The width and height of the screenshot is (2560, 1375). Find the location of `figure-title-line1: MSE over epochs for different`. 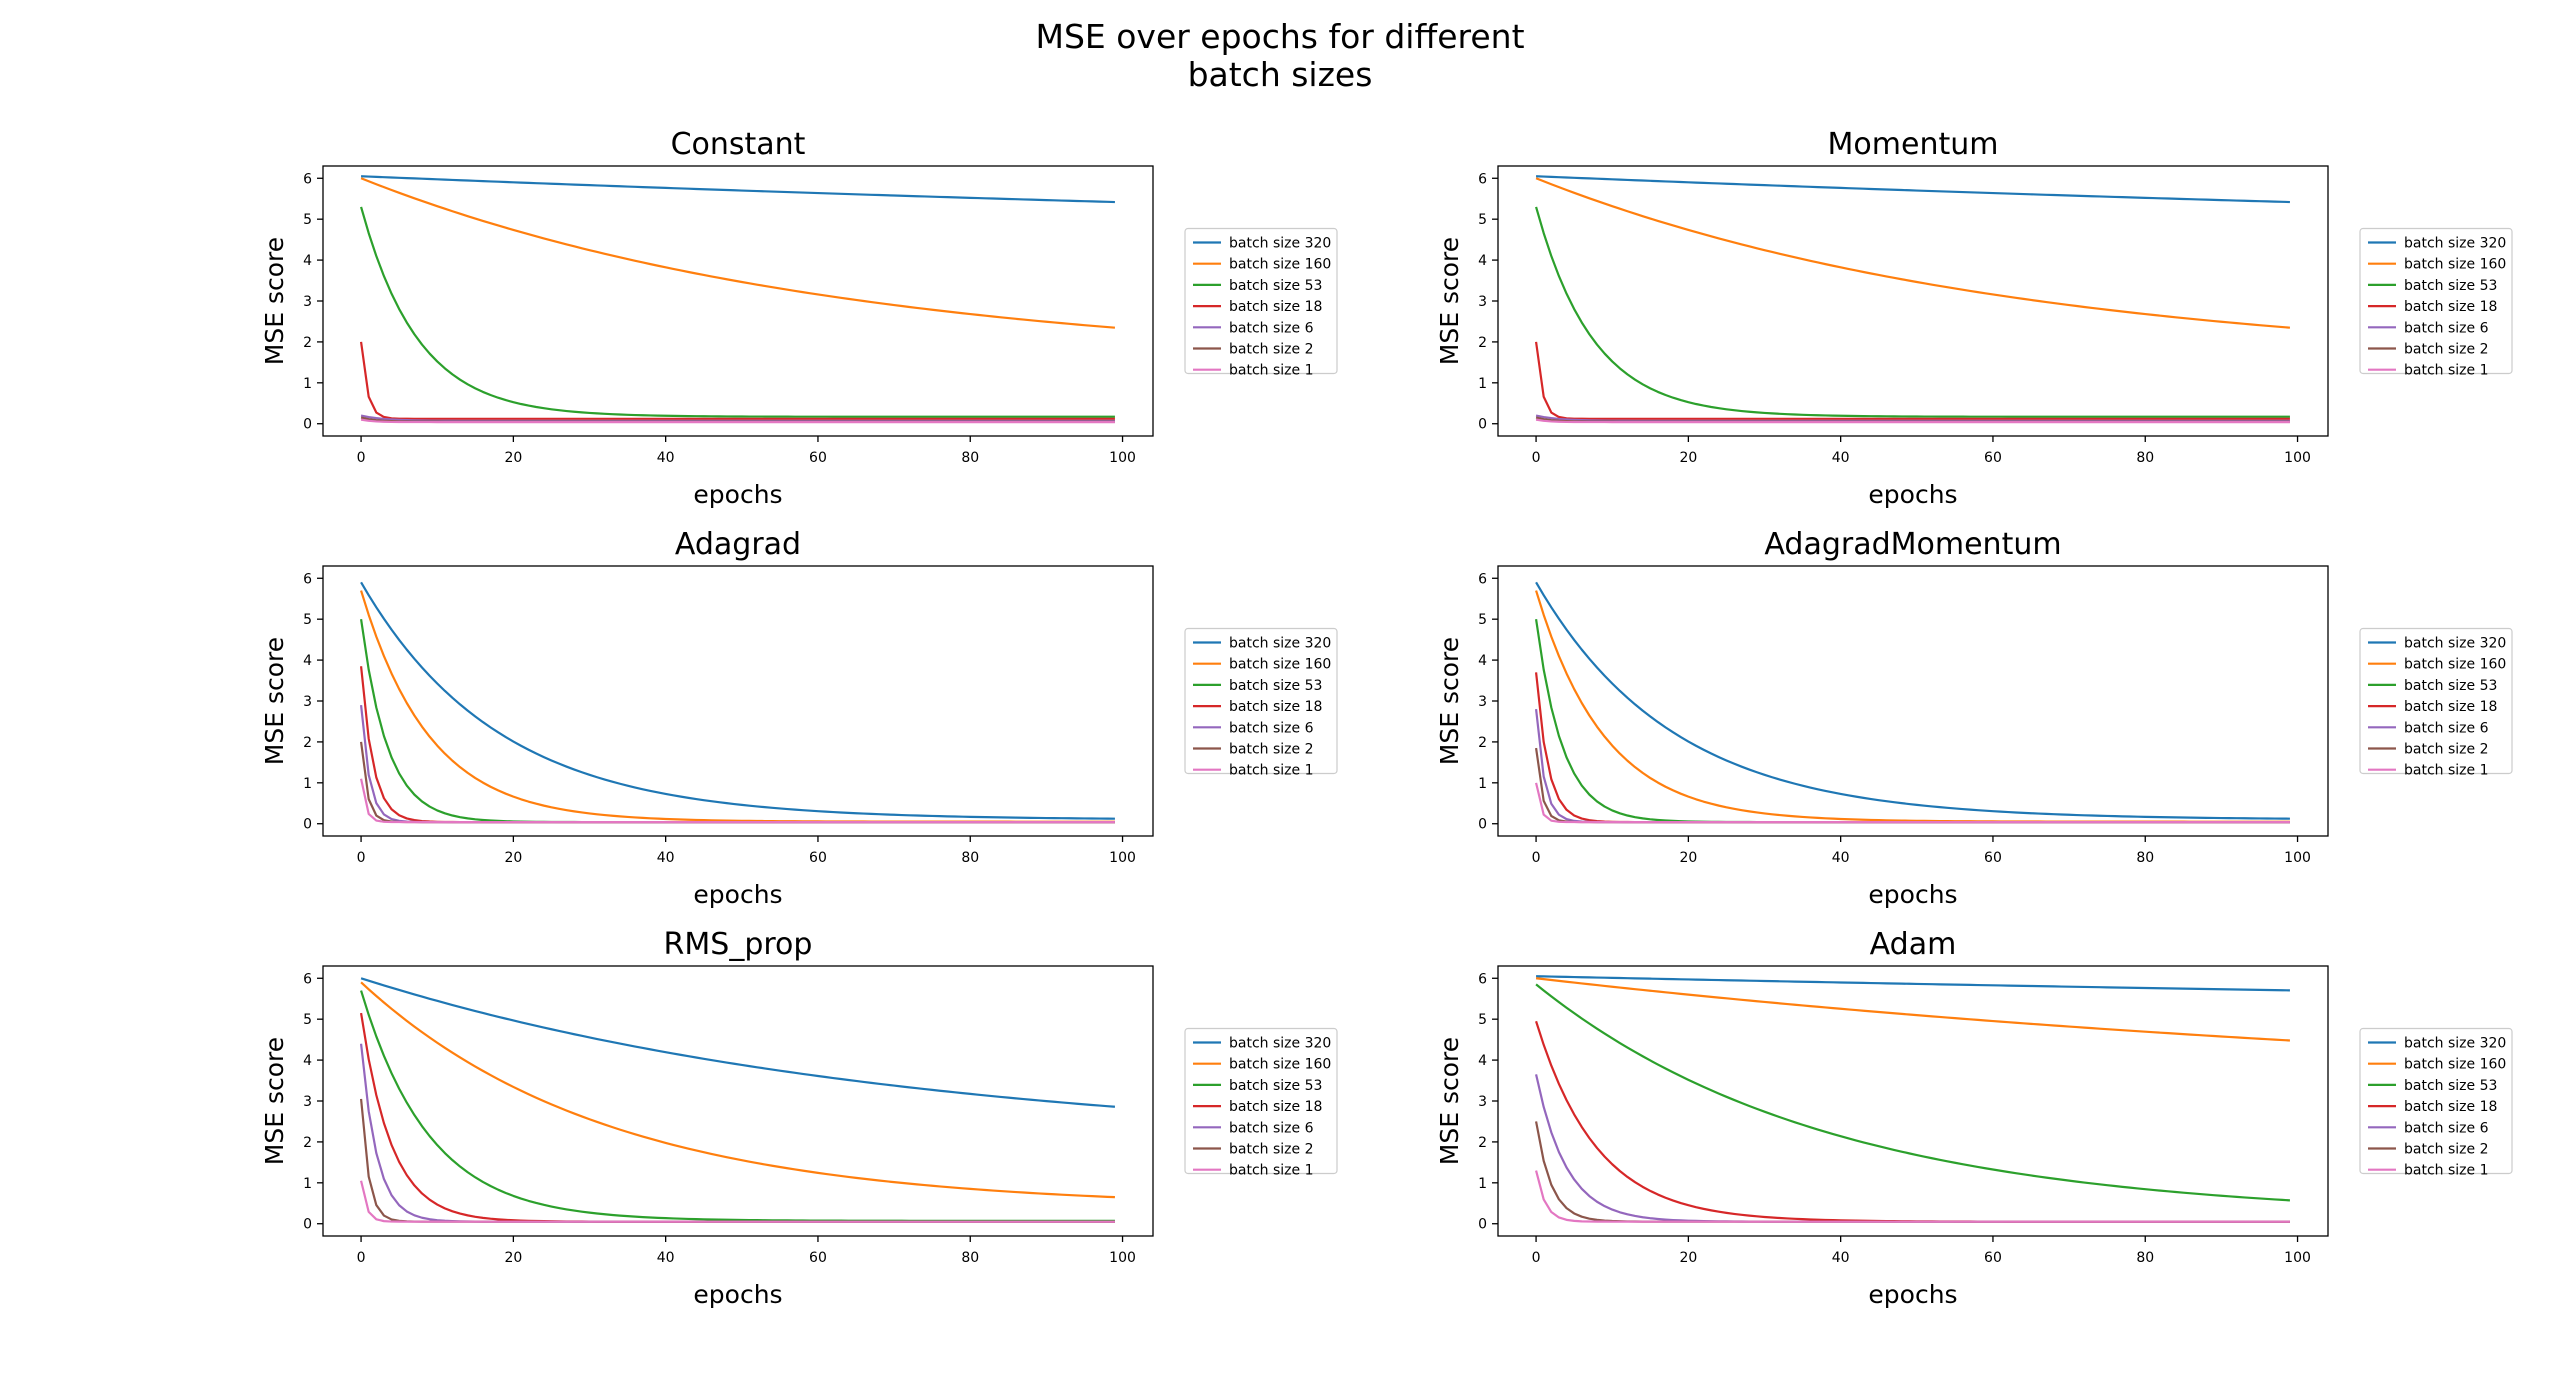

figure-title-line1: MSE over epochs for different is located at coordinates (1280, 36).